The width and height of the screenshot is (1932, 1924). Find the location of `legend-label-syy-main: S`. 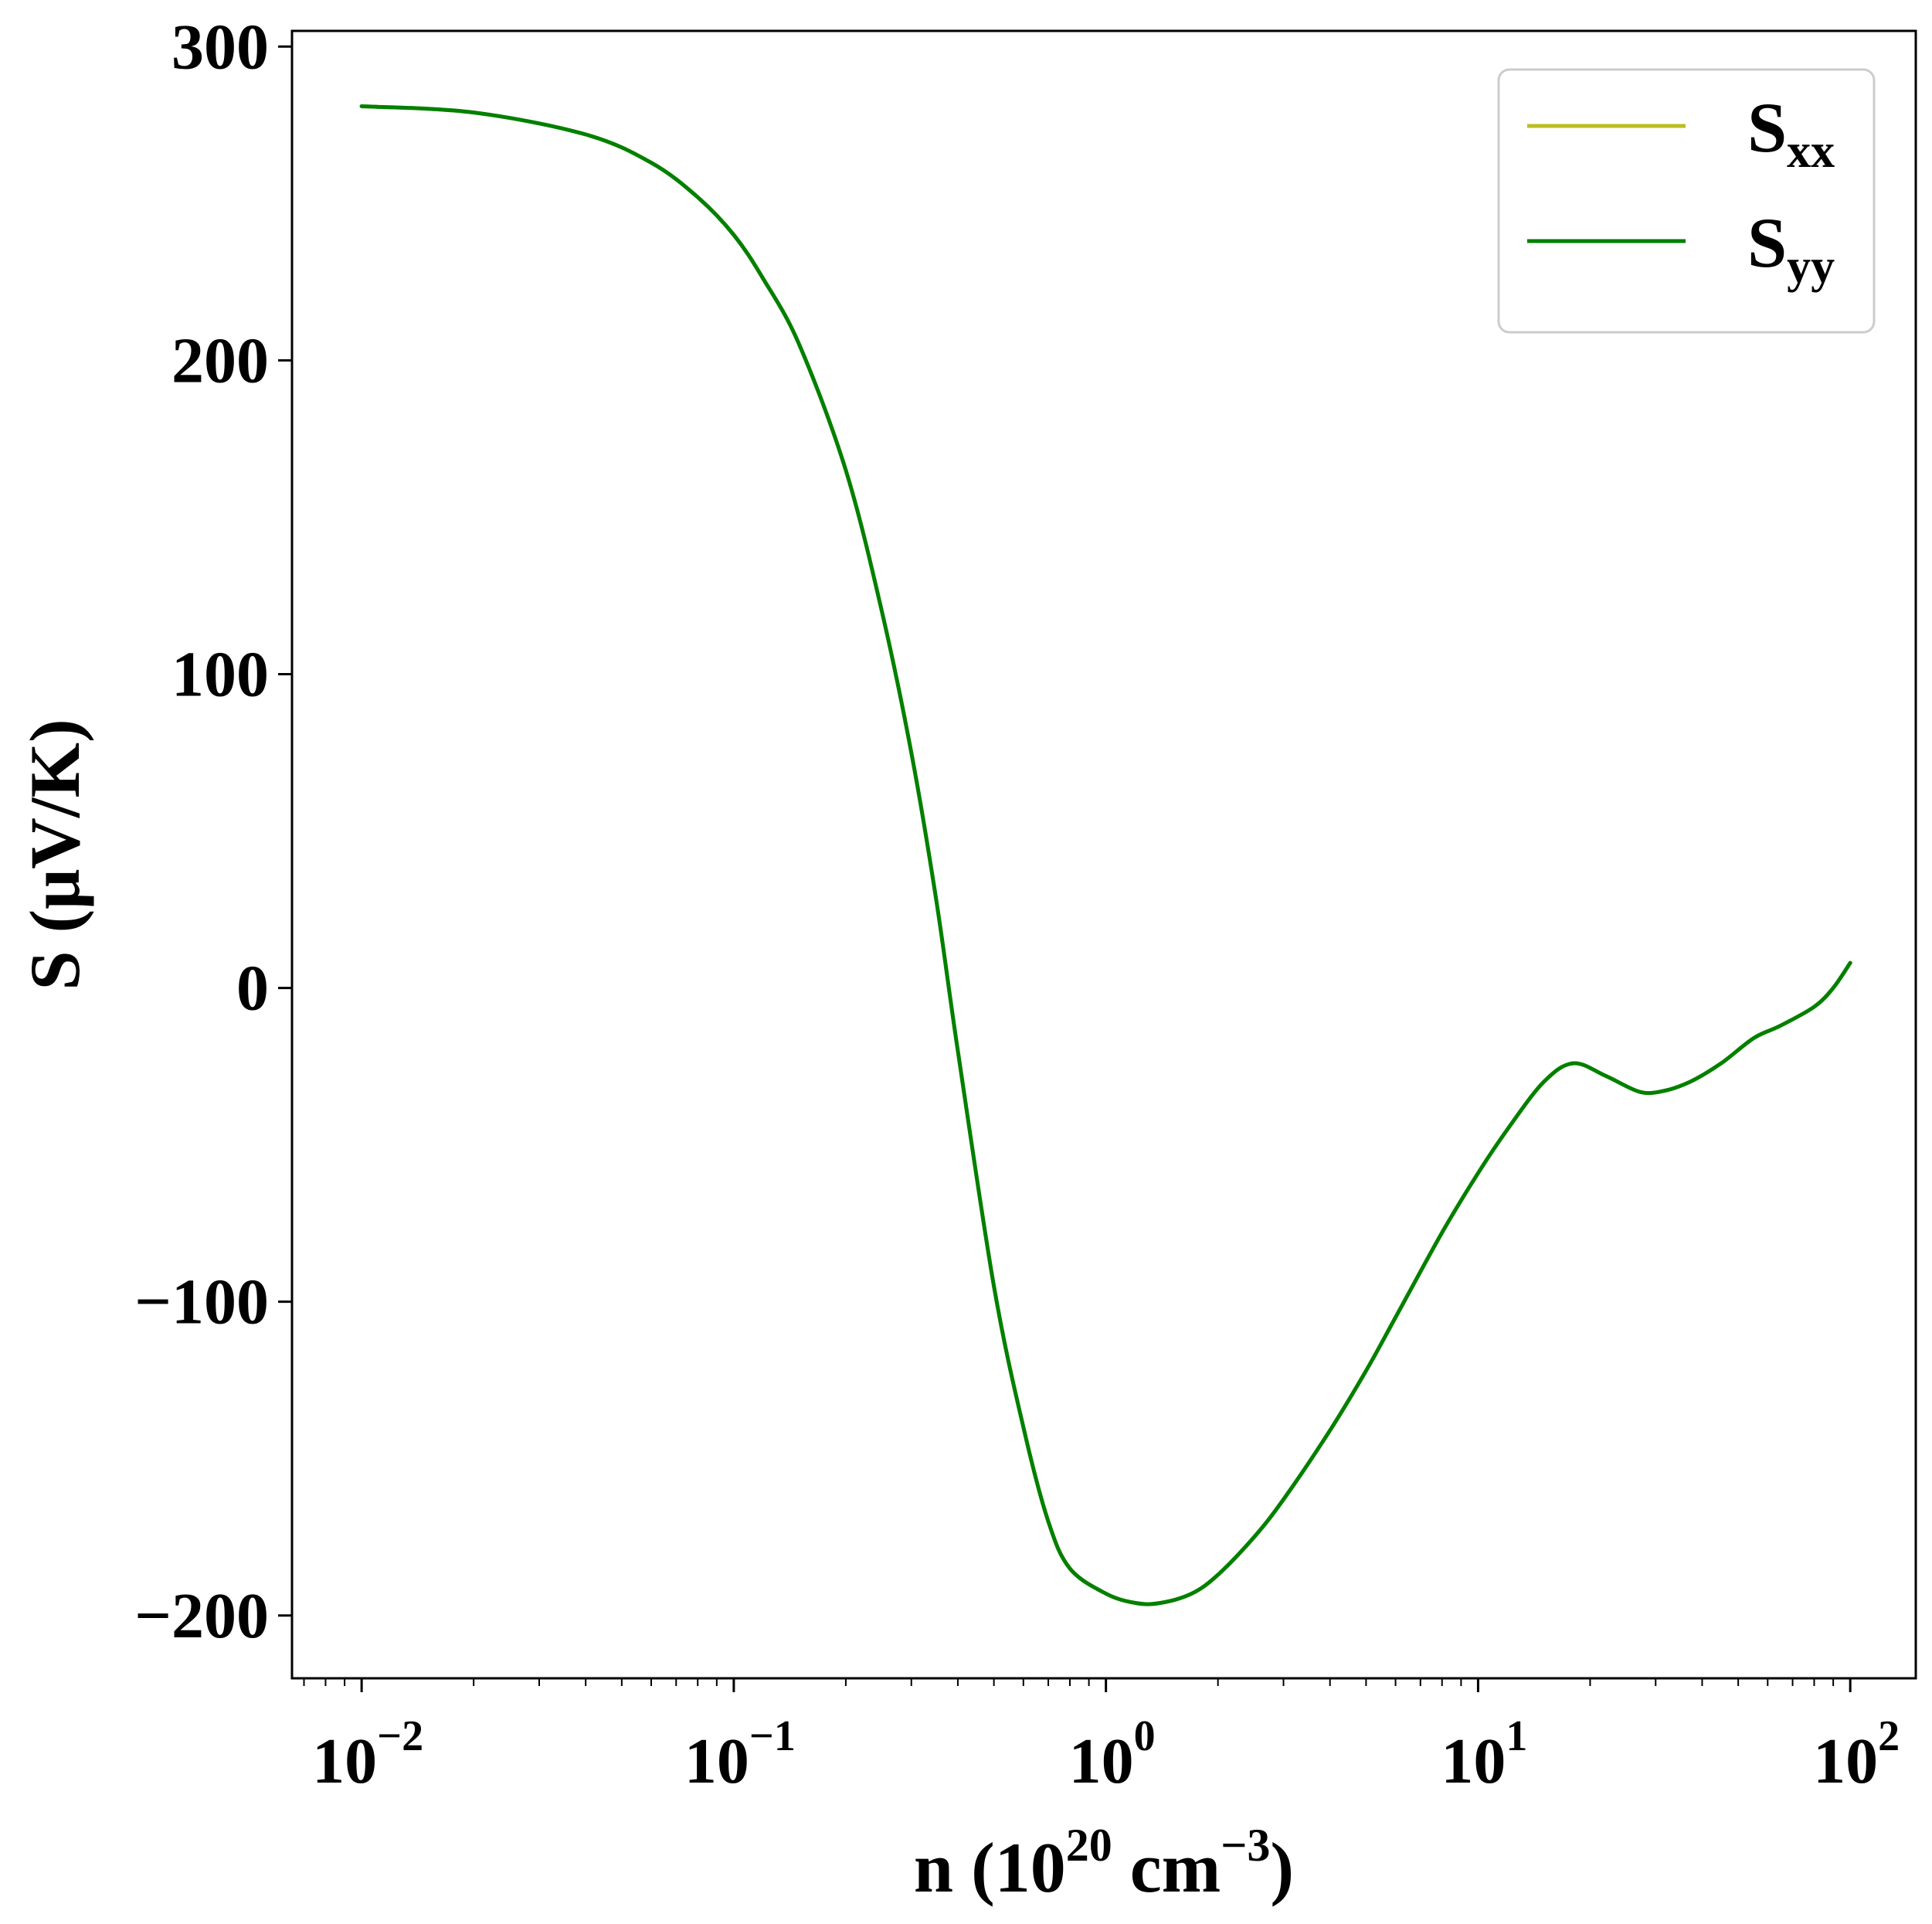

legend-label-syy-main: S is located at coordinates (1767, 242).